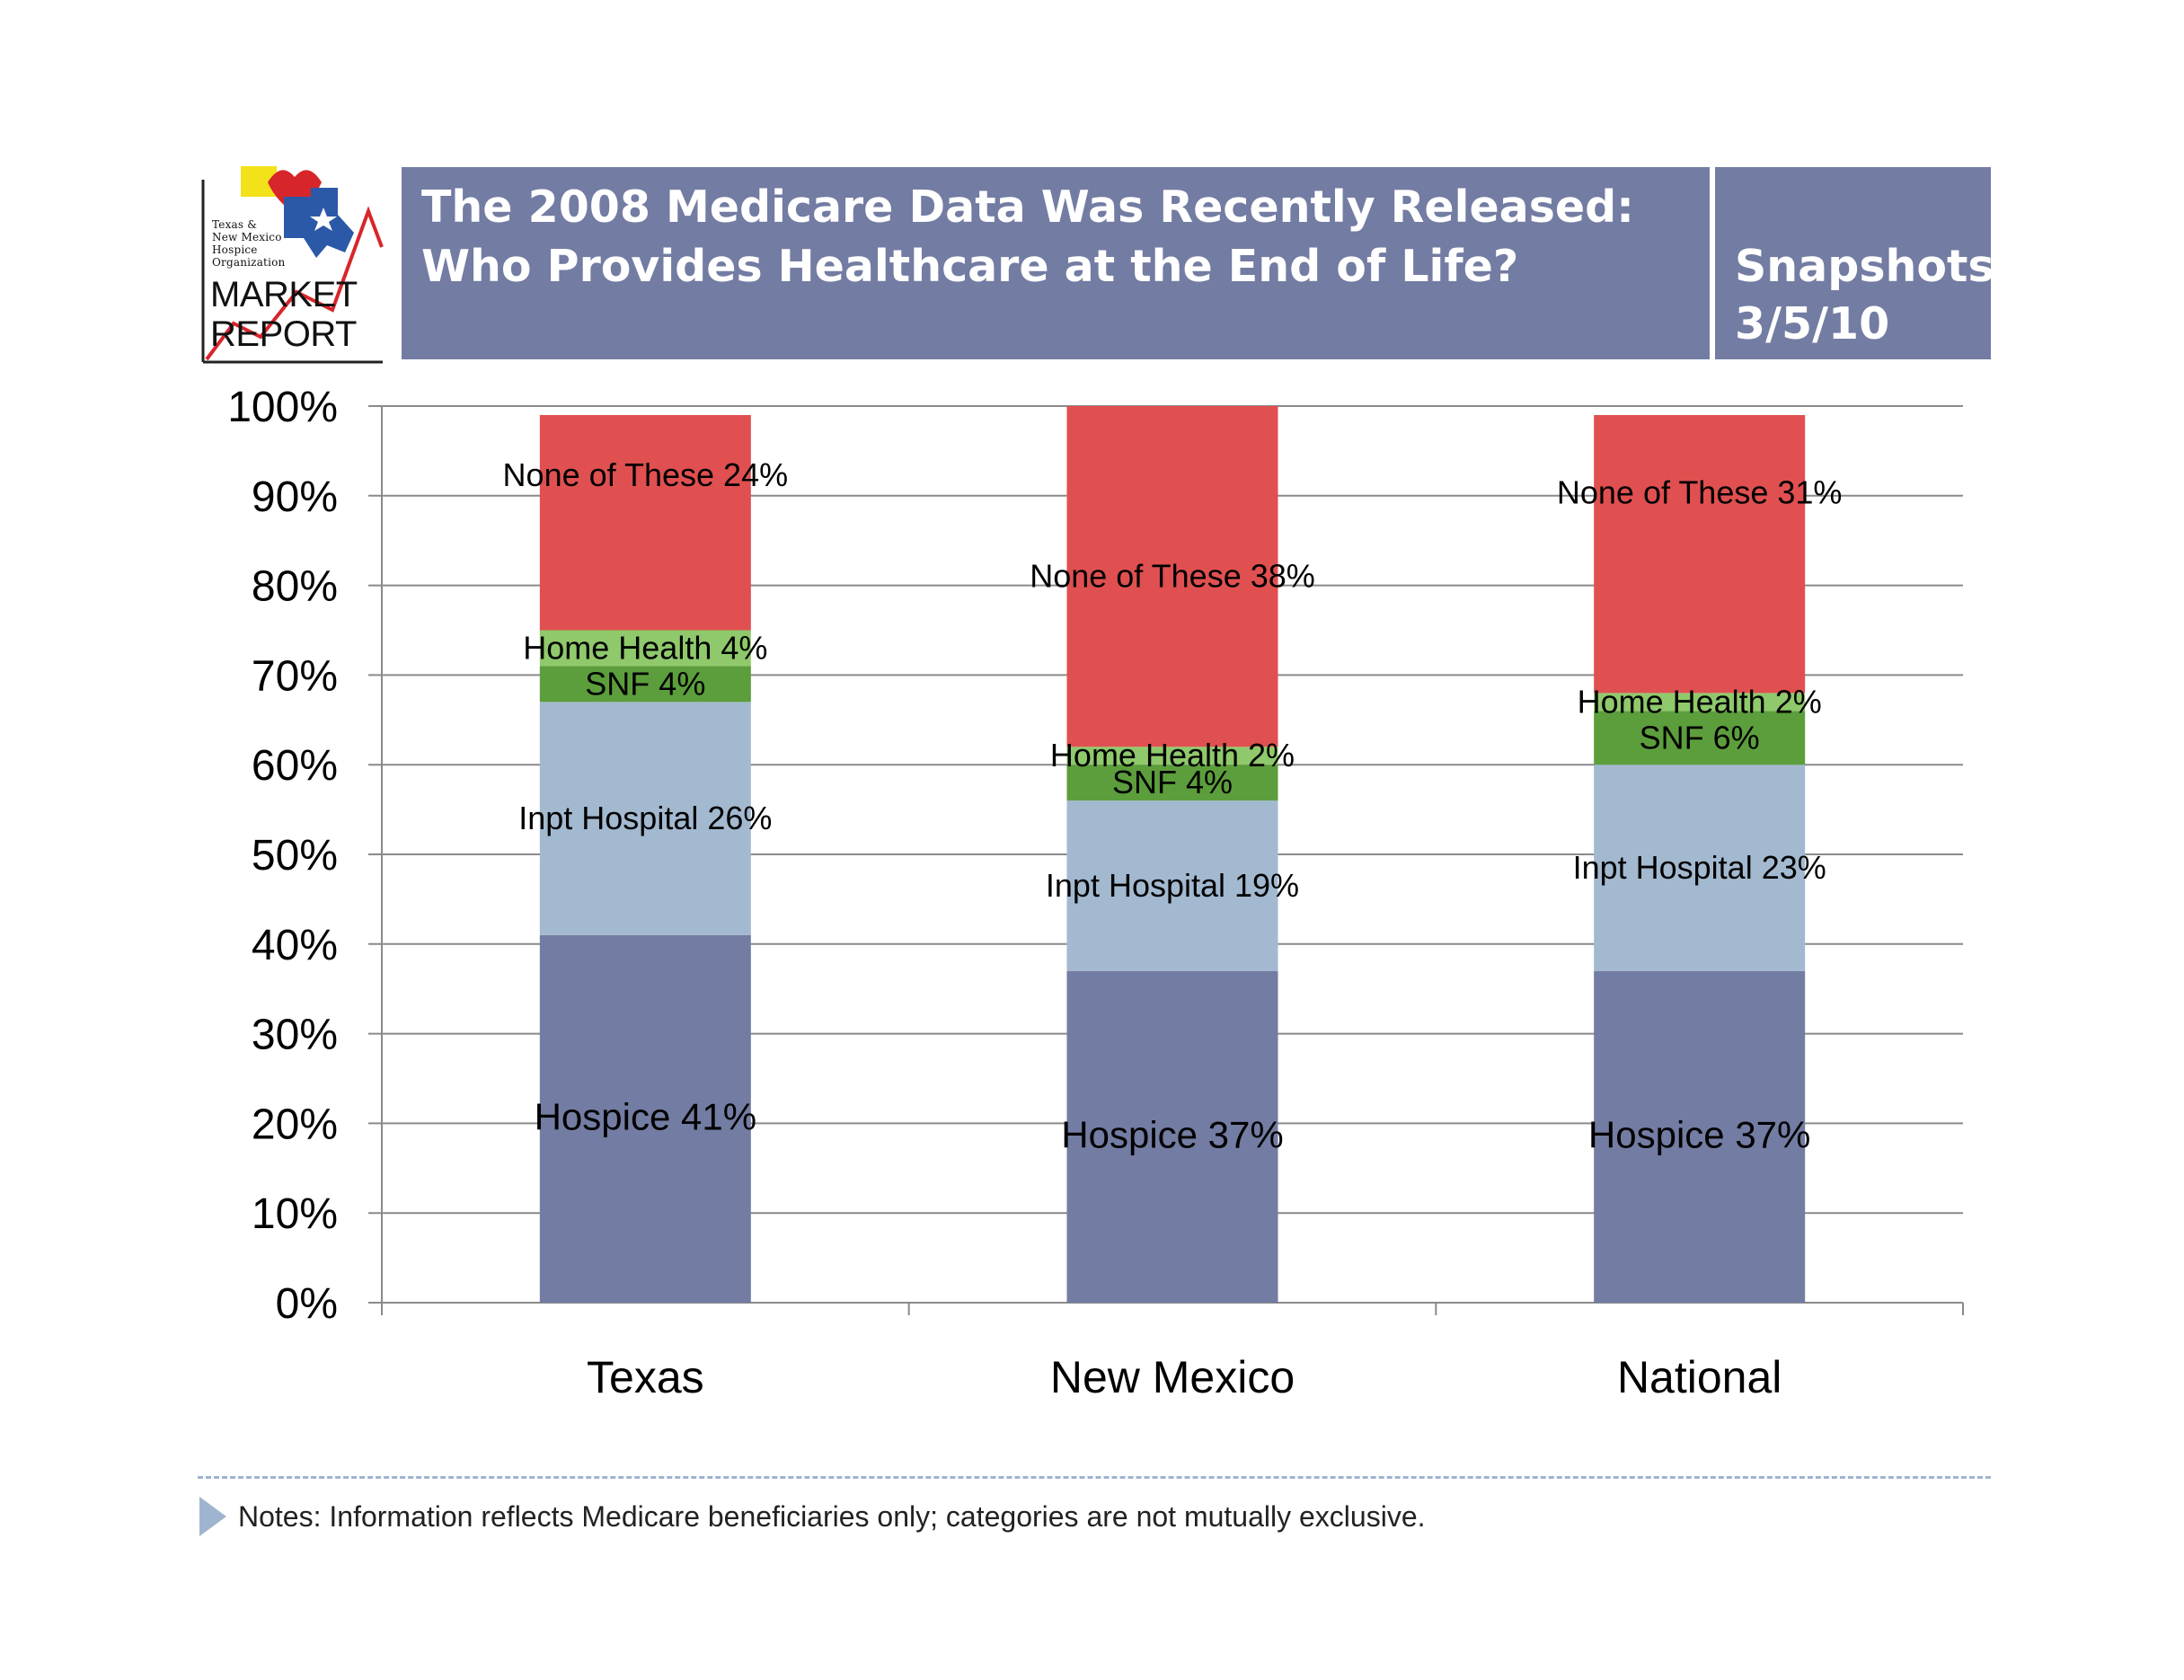  What do you see at coordinates (1700, 493) in the screenshot?
I see `data-label: None of These 31%` at bounding box center [1700, 493].